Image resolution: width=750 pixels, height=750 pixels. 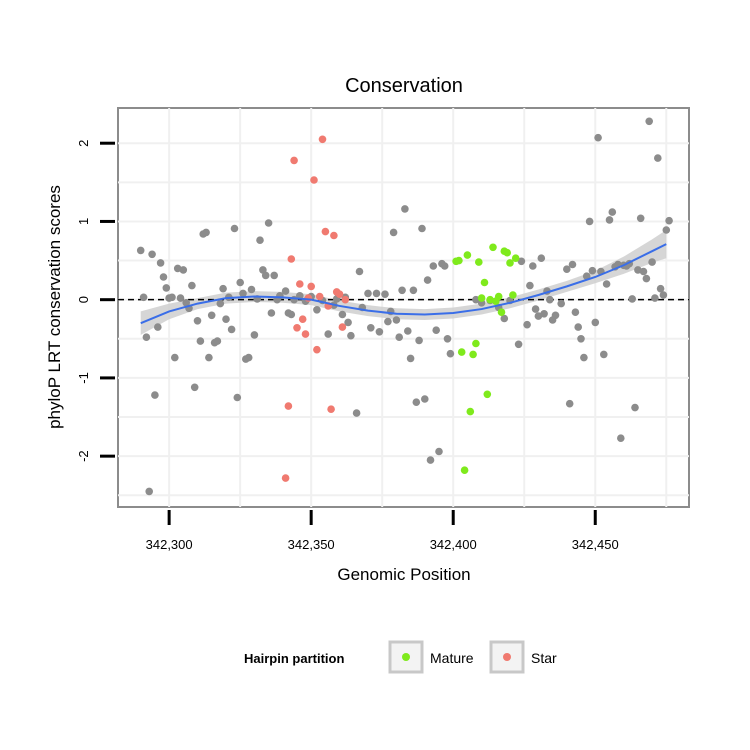 I want to click on x-axis-title: Genomic Position, so click(x=403, y=574).